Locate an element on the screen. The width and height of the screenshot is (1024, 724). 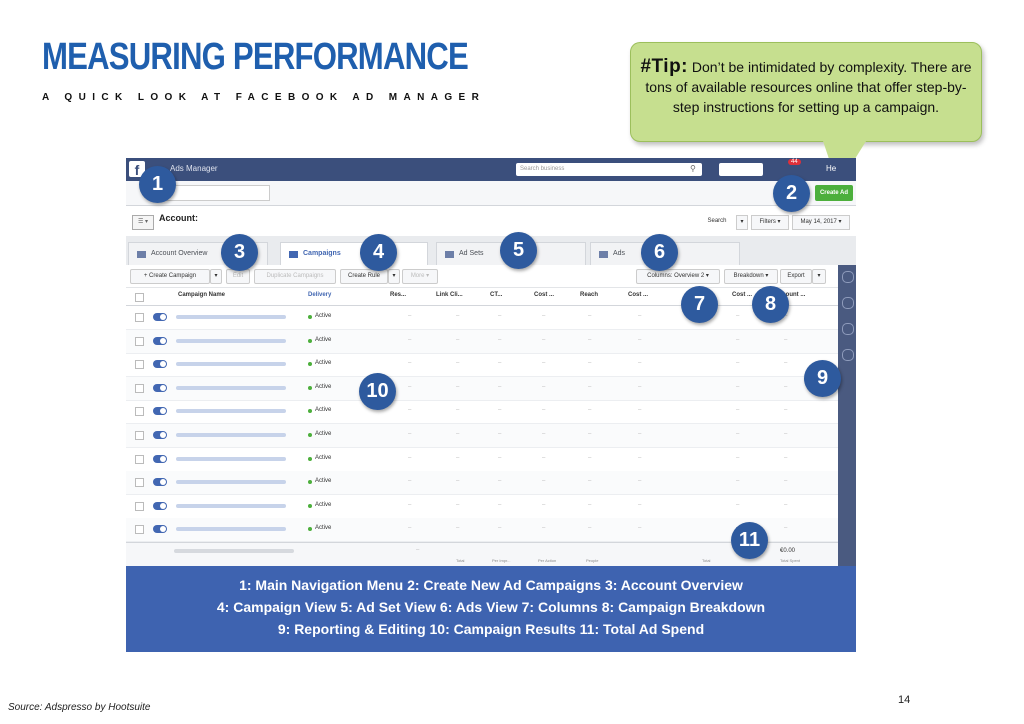
account-menu-icon: ☰ ▾ is located at coordinates (143, 222).